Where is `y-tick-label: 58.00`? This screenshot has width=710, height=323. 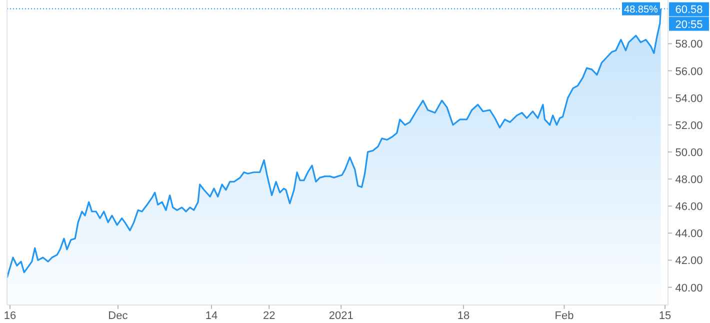
y-tick-label: 58.00 is located at coordinates (689, 44).